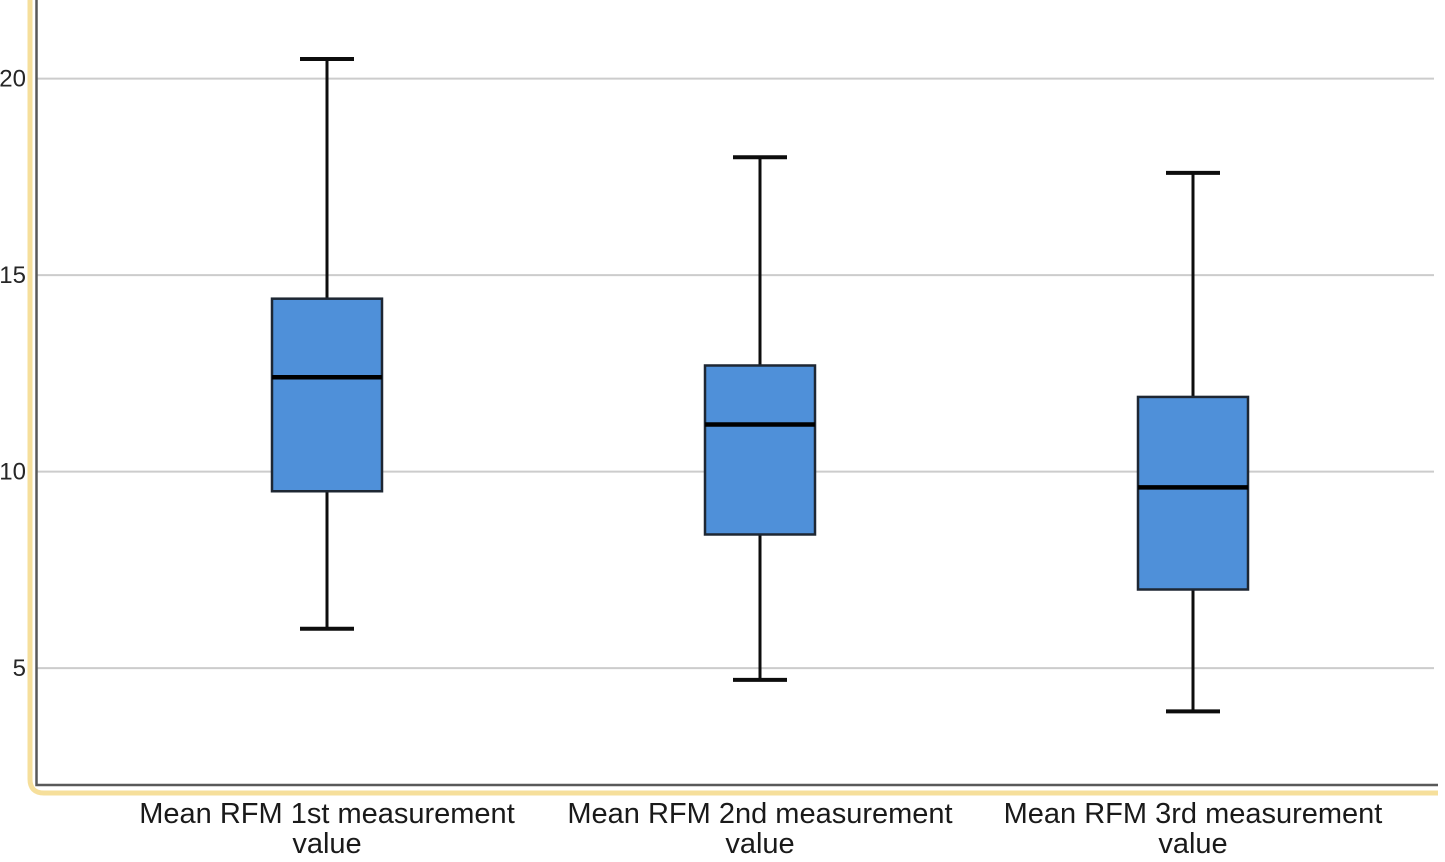 The width and height of the screenshot is (1445, 862). Describe the element at coordinates (13, 79) in the screenshot. I see `y-tick-label: 20` at that location.